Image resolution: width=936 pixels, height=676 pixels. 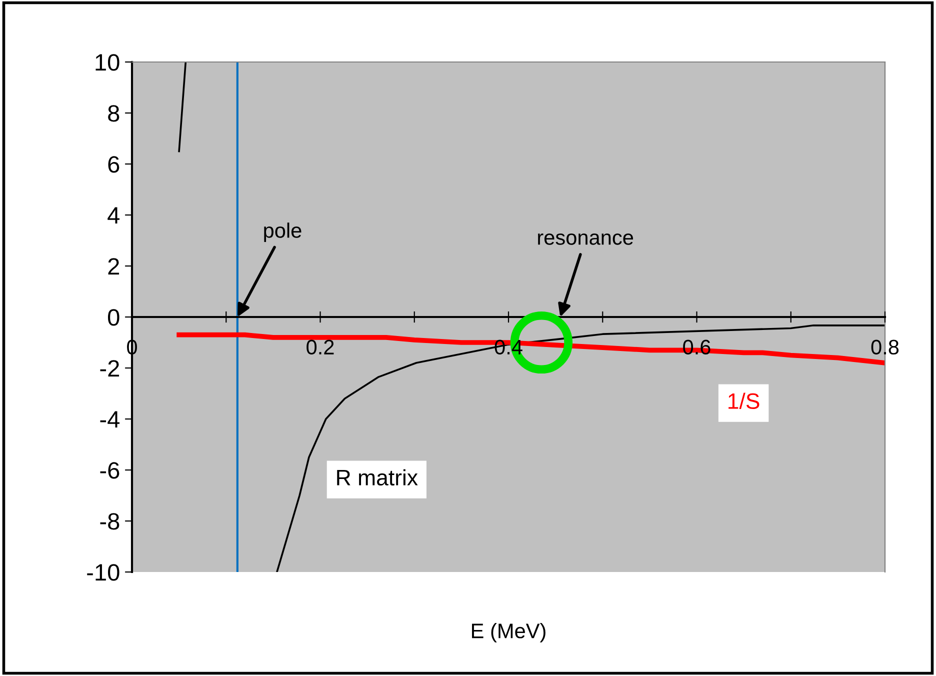 I want to click on series-label: 1/S, so click(x=744, y=401).